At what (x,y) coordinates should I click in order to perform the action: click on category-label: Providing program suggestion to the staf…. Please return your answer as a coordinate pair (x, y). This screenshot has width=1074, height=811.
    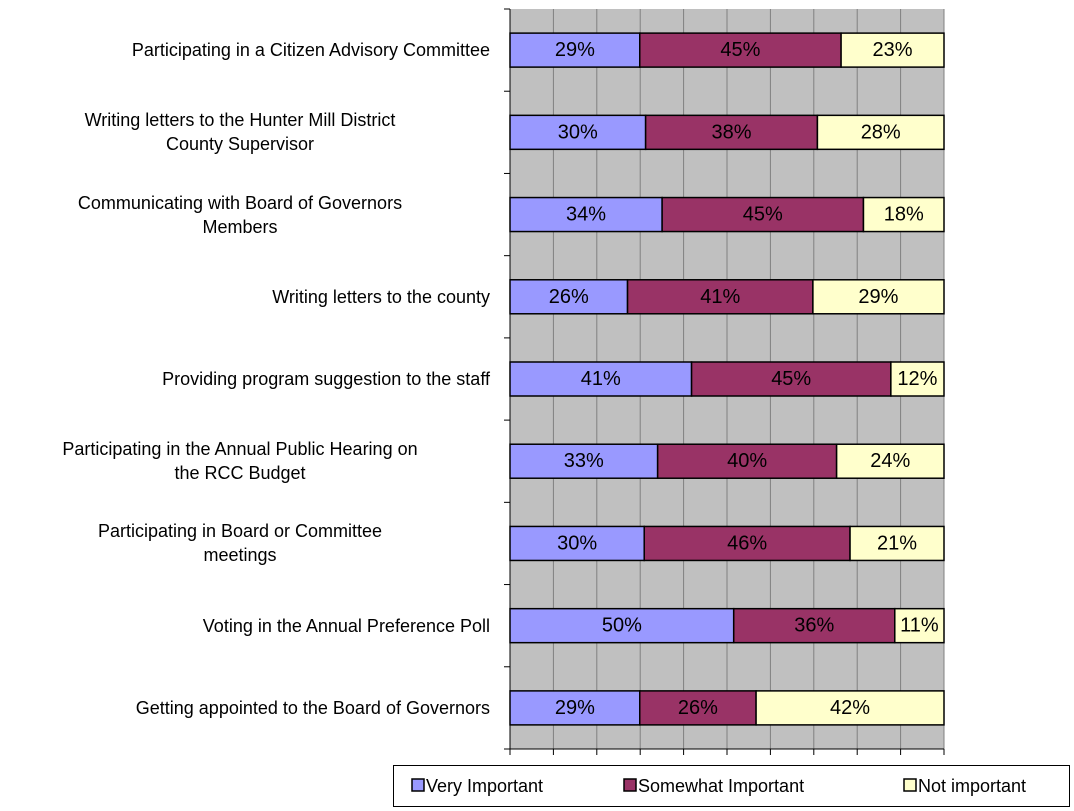
    Looking at the image, I should click on (326, 379).